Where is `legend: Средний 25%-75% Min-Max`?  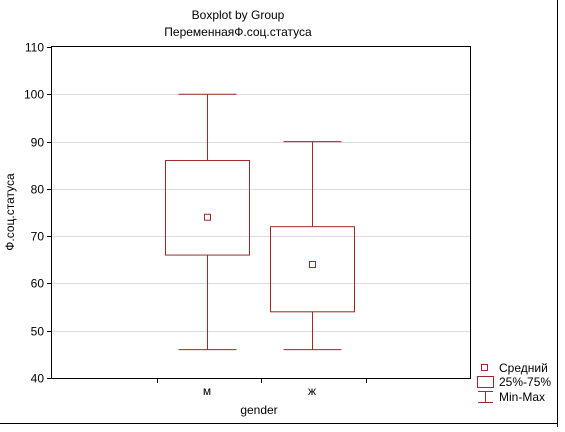
legend: Средний 25%-75% Min-Max is located at coordinates (514, 382).